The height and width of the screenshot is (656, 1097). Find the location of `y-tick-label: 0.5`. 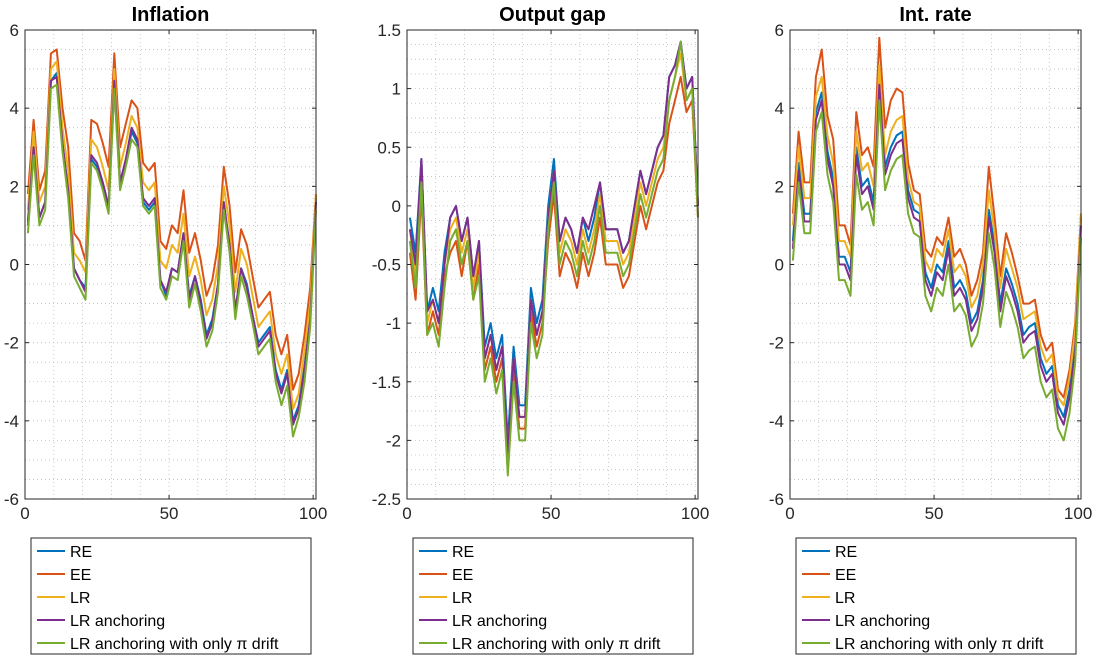

y-tick-label: 0.5 is located at coordinates (389, 147).